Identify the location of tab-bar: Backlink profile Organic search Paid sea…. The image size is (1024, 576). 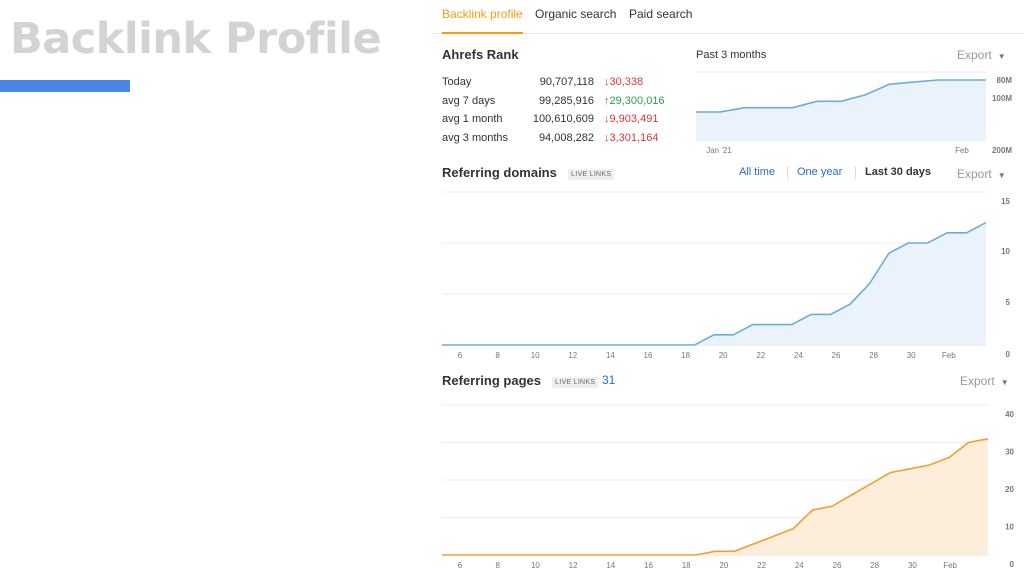
(728, 17).